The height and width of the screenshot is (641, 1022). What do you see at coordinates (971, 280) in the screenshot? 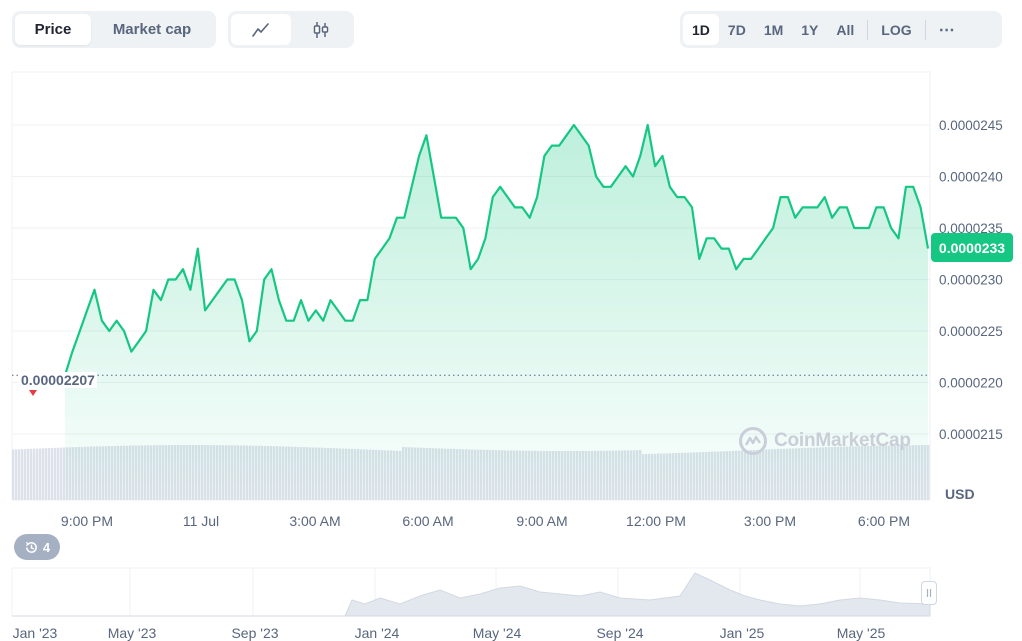
I see `y-tick-label: 0.0000230` at bounding box center [971, 280].